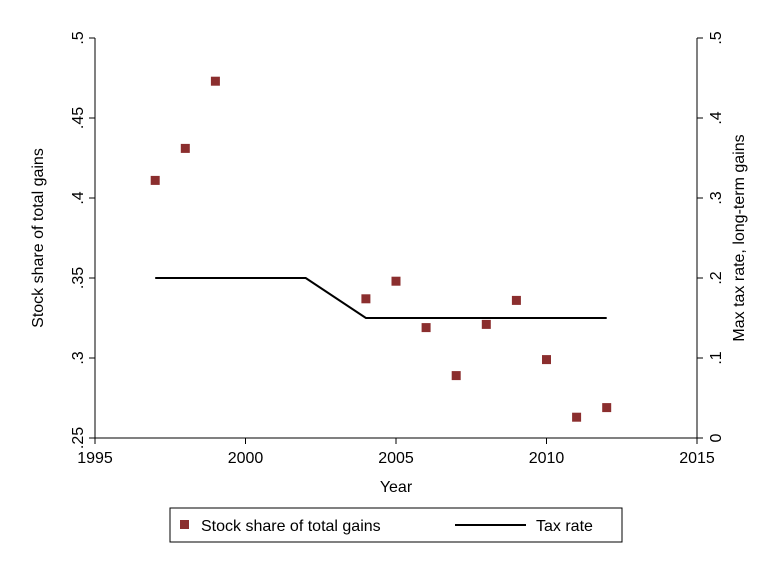 The height and width of the screenshot is (563, 761). I want to click on legend: Stock share of total gains Tax rate, so click(396, 525).